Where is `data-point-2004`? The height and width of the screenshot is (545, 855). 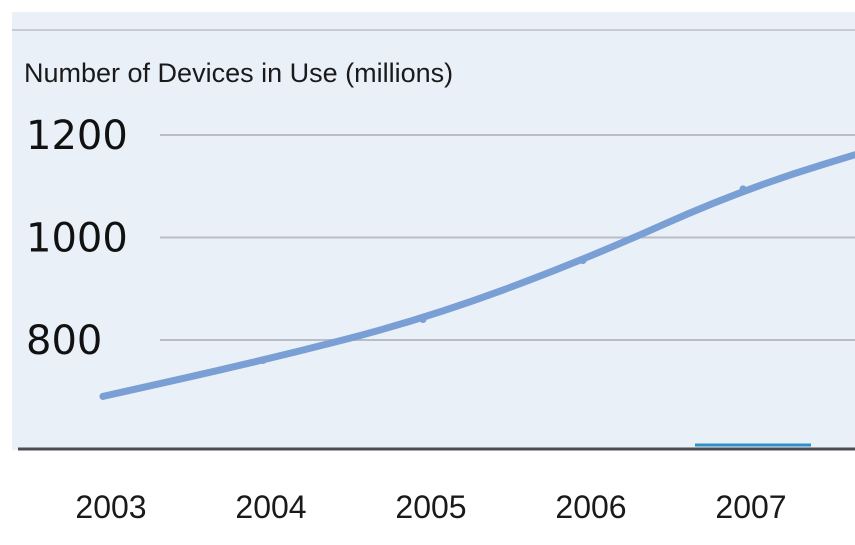
data-point-2004 is located at coordinates (263, 360).